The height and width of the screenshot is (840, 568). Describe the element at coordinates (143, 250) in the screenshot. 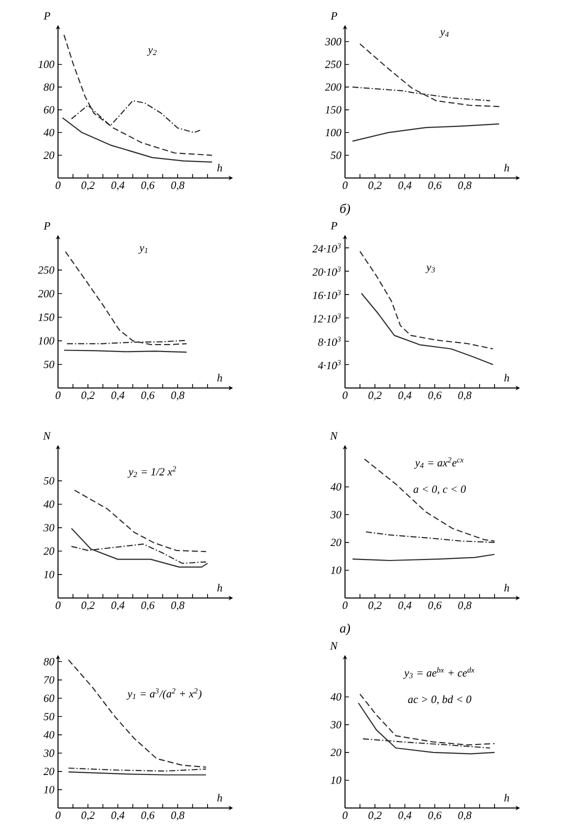

I see `text: y$_{1}$` at that location.